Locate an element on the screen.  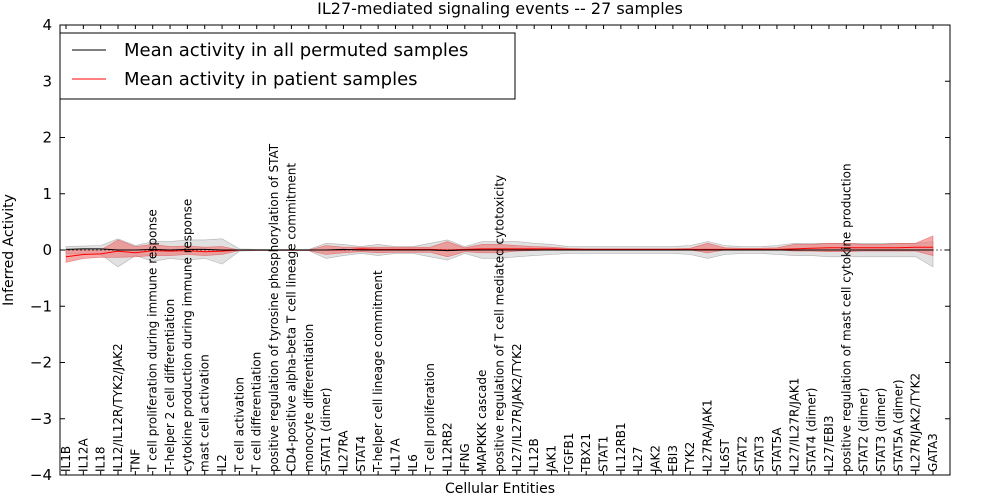
y-tick-label: 3 is located at coordinates (47, 81).